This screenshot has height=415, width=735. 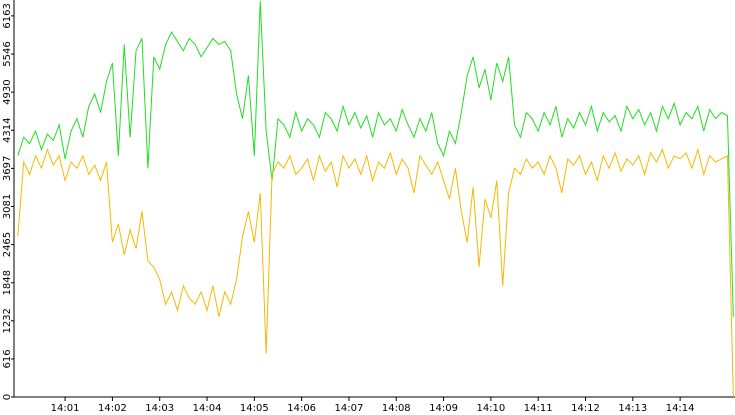 What do you see at coordinates (7, 358) in the screenshot?
I see `y-tick-label: 616` at bounding box center [7, 358].